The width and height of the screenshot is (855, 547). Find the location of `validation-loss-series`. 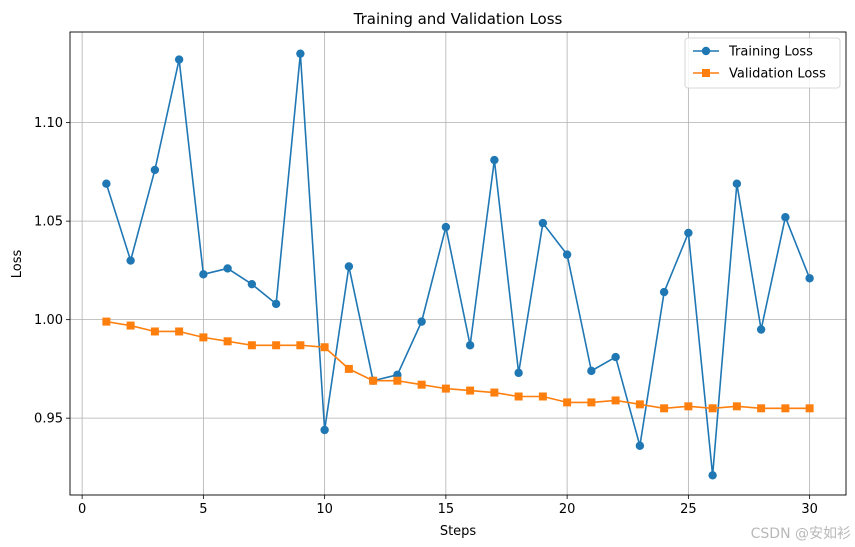

validation-loss-series is located at coordinates (458, 365).